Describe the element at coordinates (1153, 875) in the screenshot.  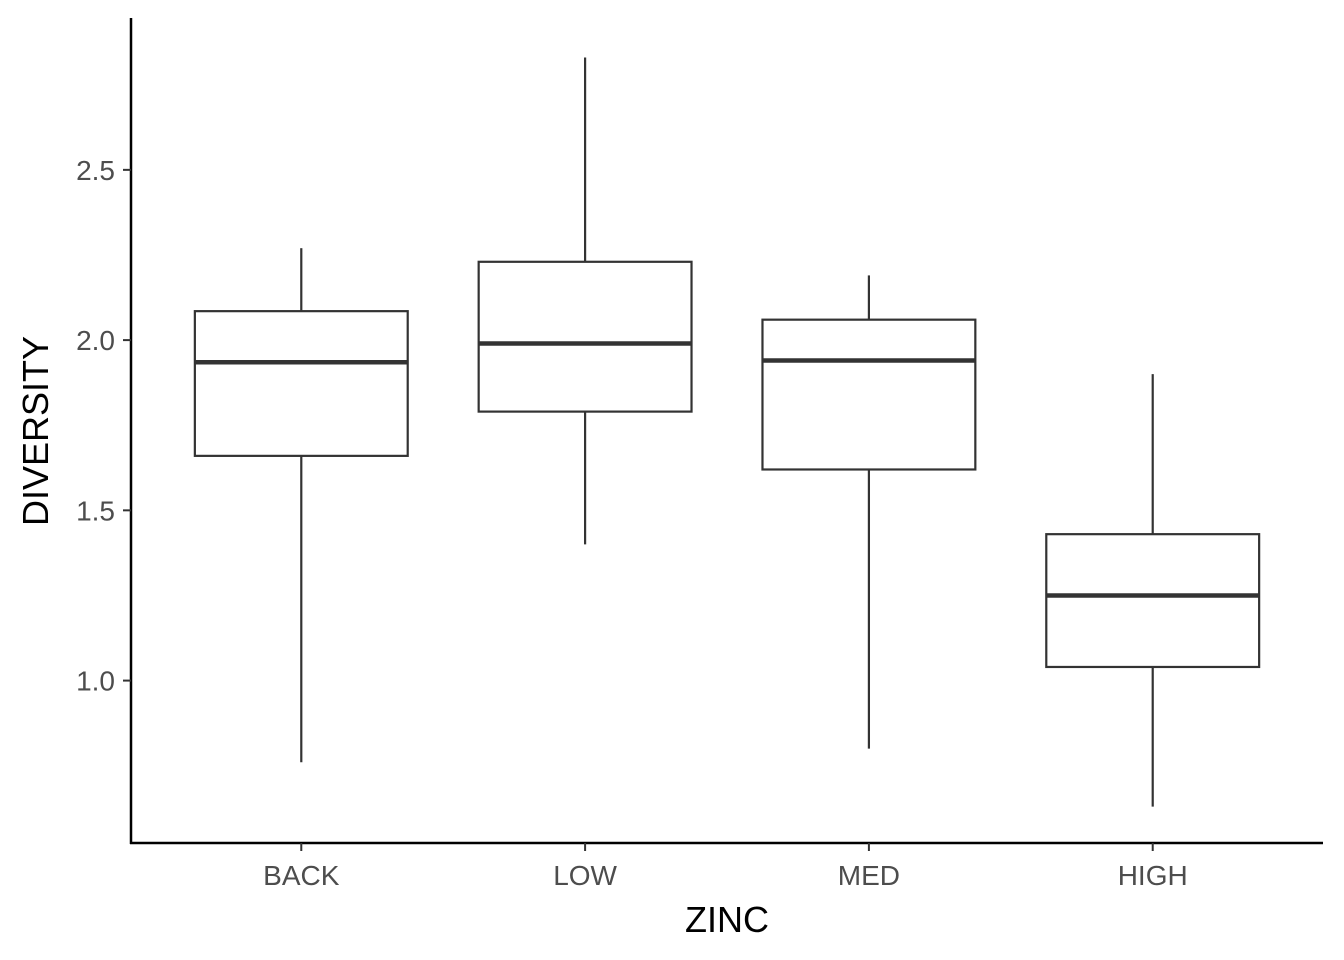
I see `x-tick-label: HIGH` at that location.